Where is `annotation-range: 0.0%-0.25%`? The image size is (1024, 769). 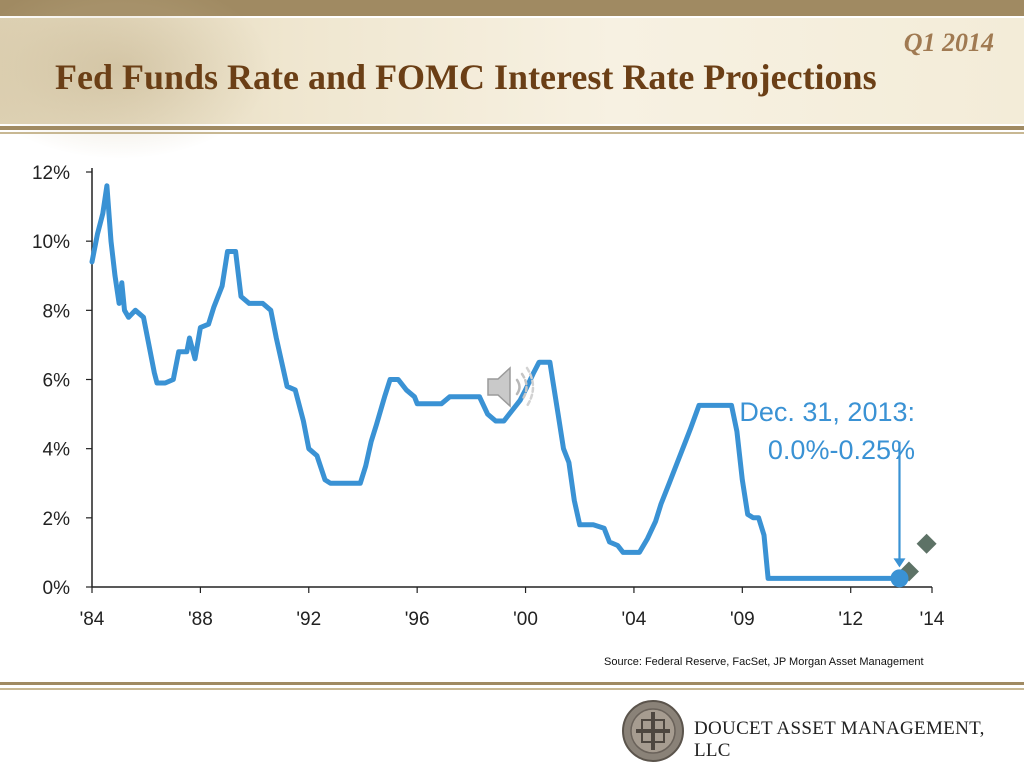
annotation-range: 0.0%-0.25% is located at coordinates (841, 450).